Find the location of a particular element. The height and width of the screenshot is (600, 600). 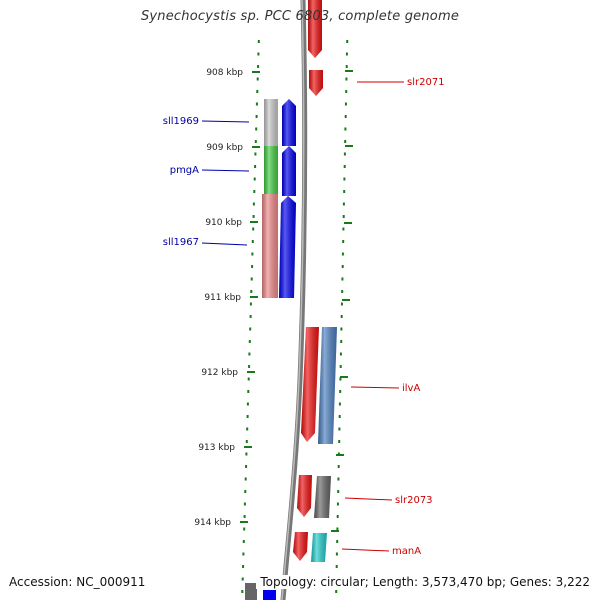

gene-sll1969: sll1969 is located at coordinates (229, 122).